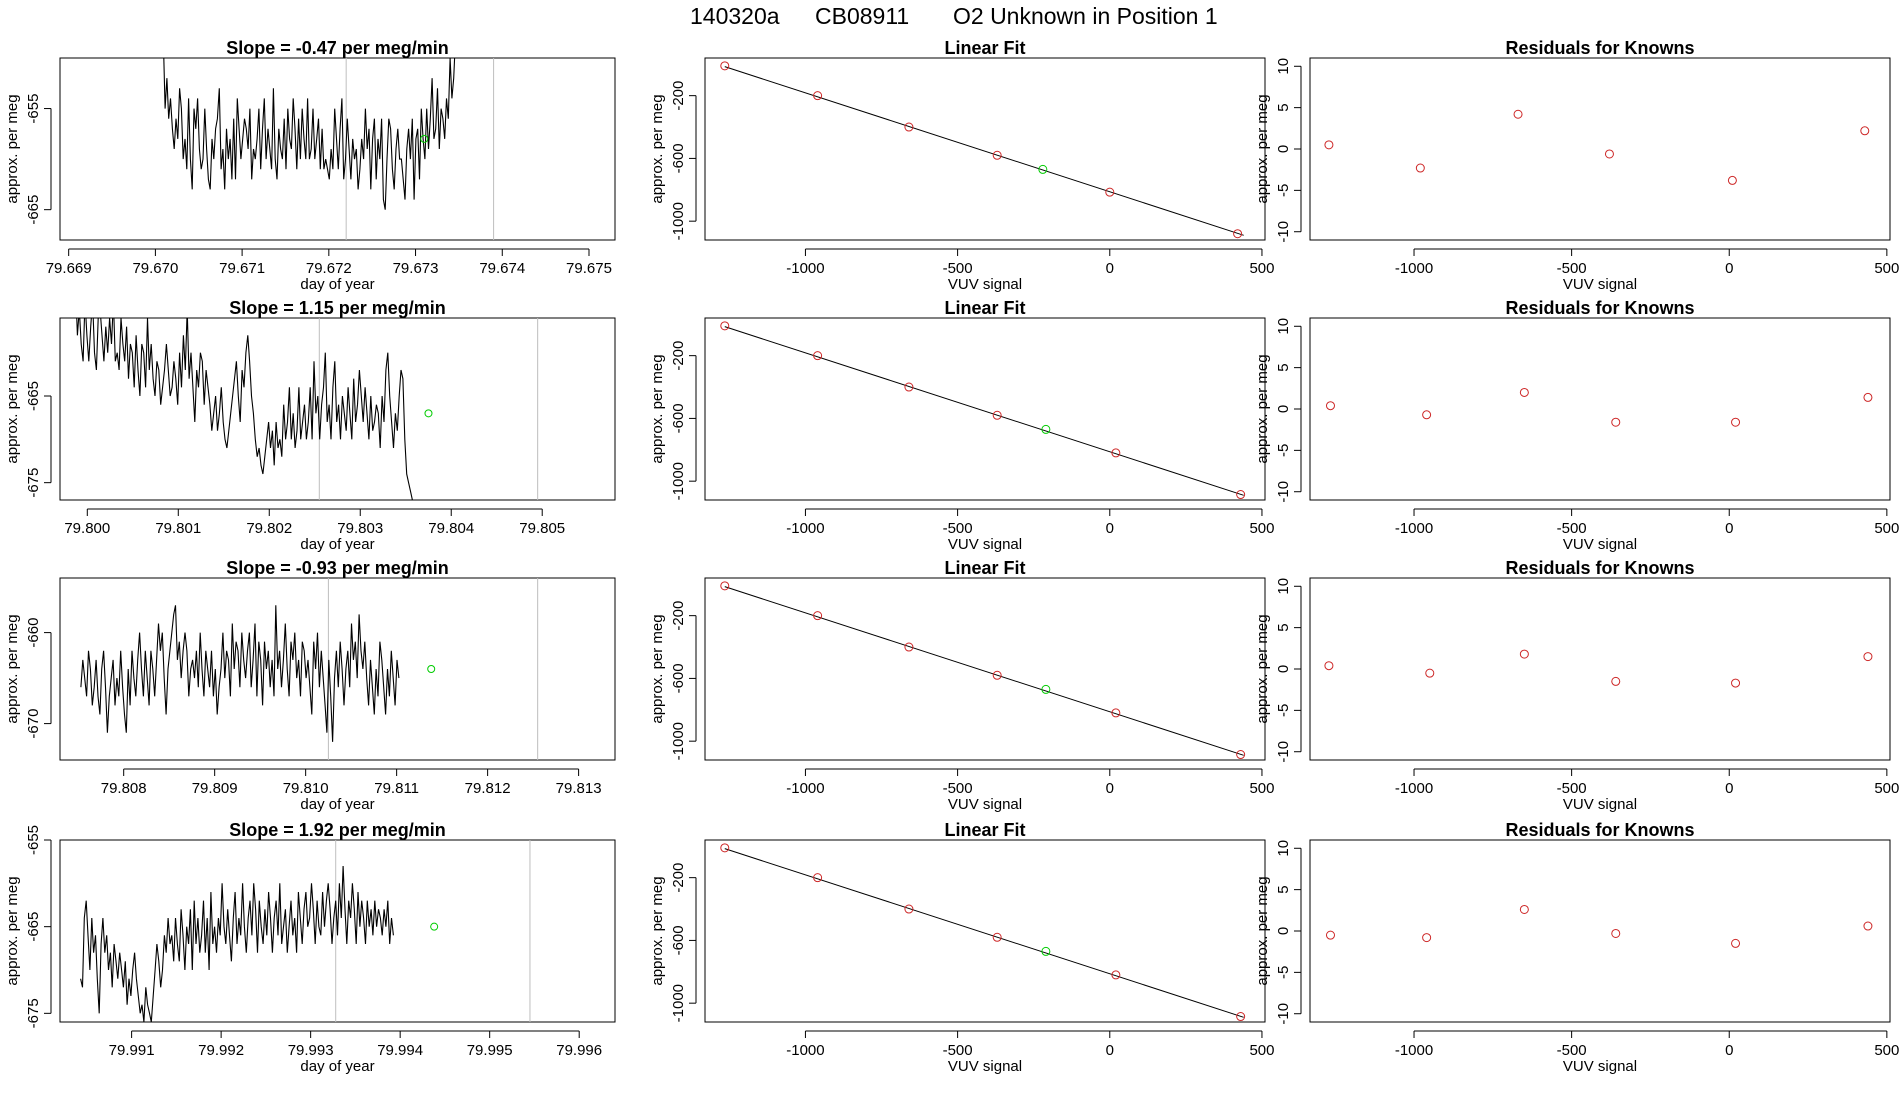  Describe the element at coordinates (1046, 429) in the screenshot. I see `unknown-point` at that location.